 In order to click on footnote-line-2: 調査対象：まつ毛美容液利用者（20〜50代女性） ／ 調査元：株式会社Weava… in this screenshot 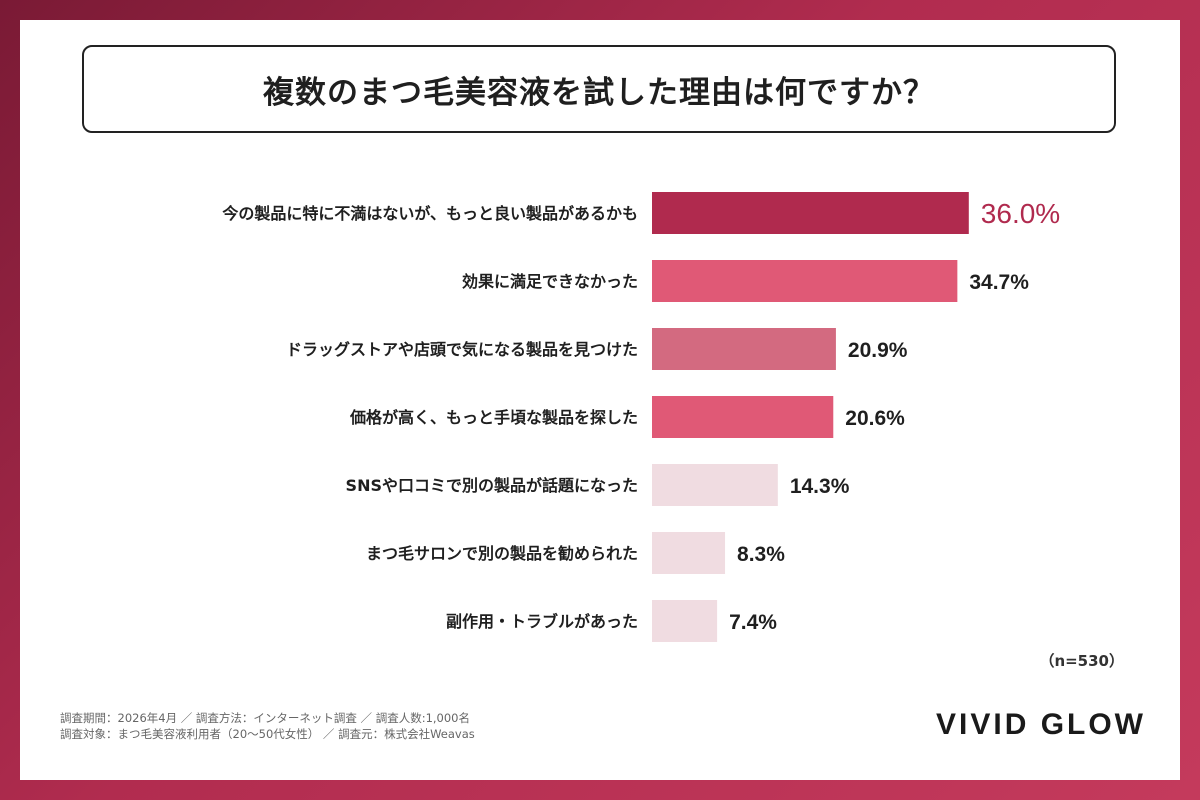, I will do `click(267, 734)`.